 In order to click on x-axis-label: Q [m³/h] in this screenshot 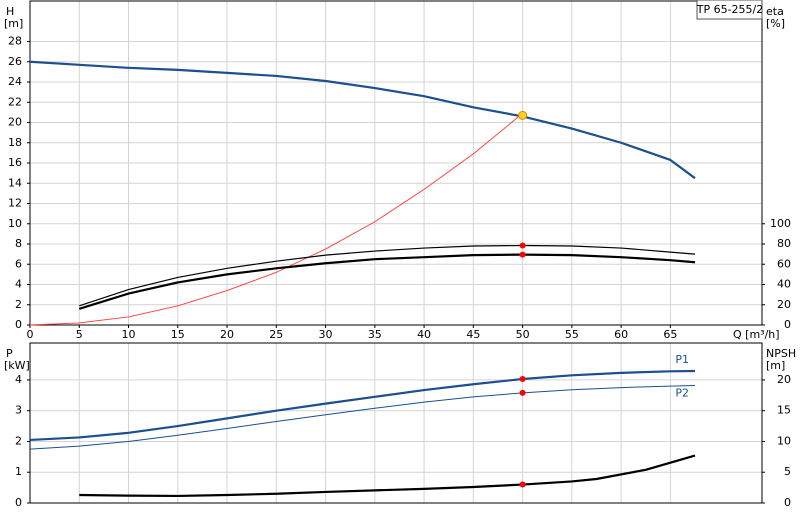, I will do `click(756, 334)`.